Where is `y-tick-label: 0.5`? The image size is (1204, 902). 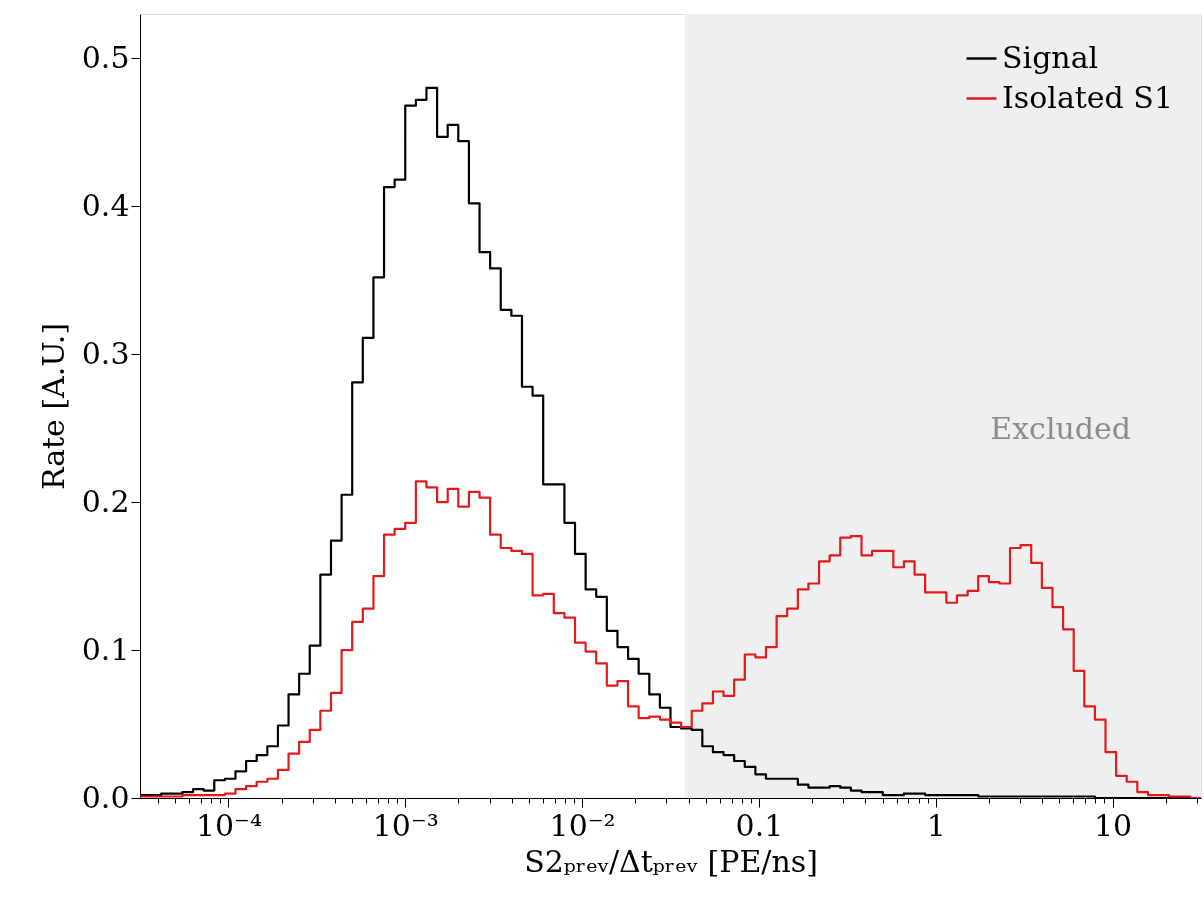
y-tick-label: 0.5 is located at coordinates (105, 57).